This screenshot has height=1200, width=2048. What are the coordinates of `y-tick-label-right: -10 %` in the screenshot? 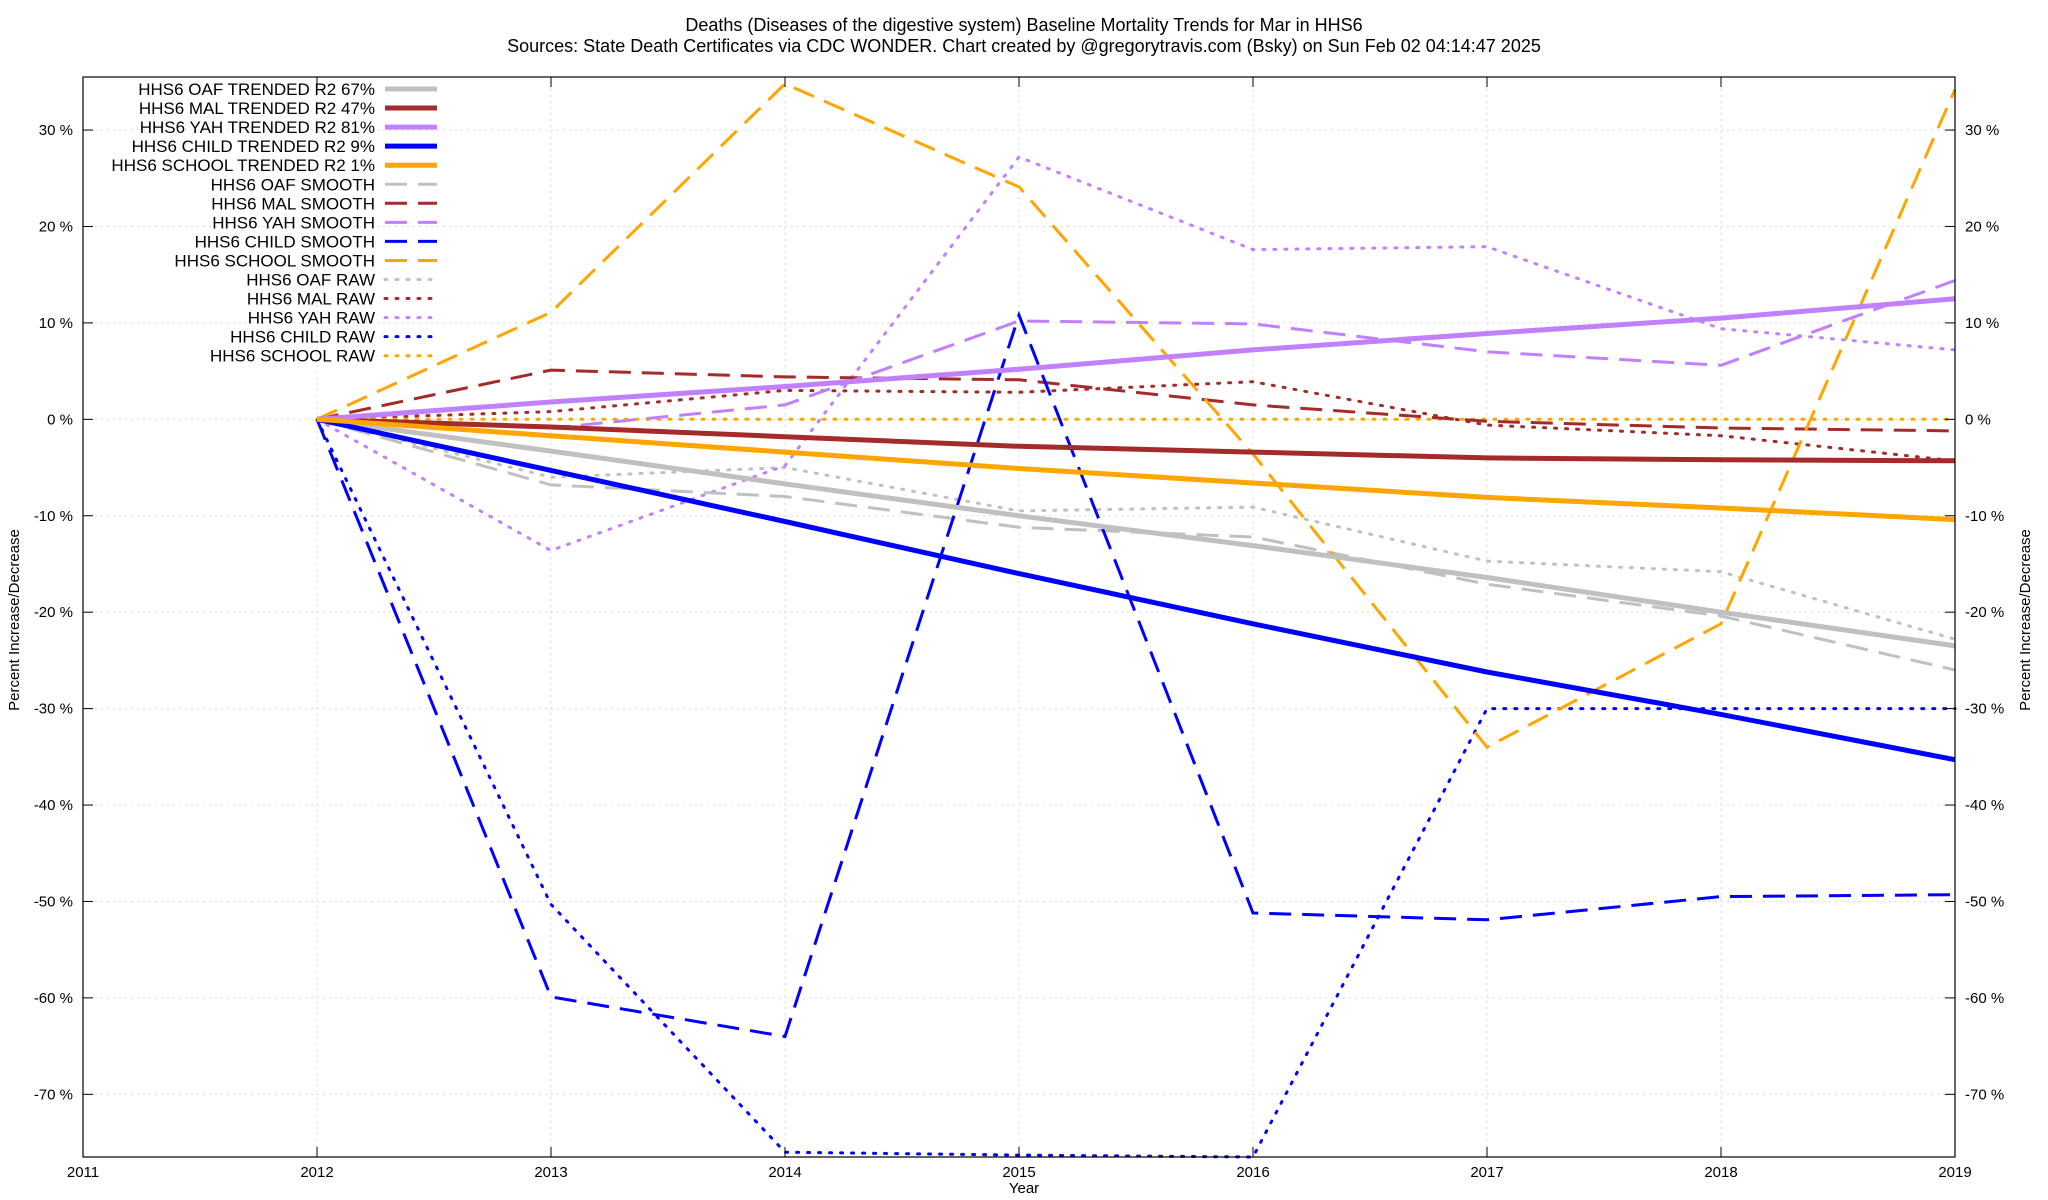 It's located at (1984, 516).